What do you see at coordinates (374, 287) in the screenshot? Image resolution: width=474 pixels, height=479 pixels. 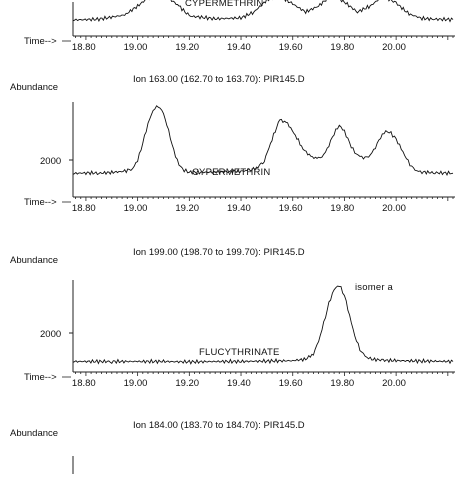 I see `peak-annotation: isomer a` at bounding box center [374, 287].